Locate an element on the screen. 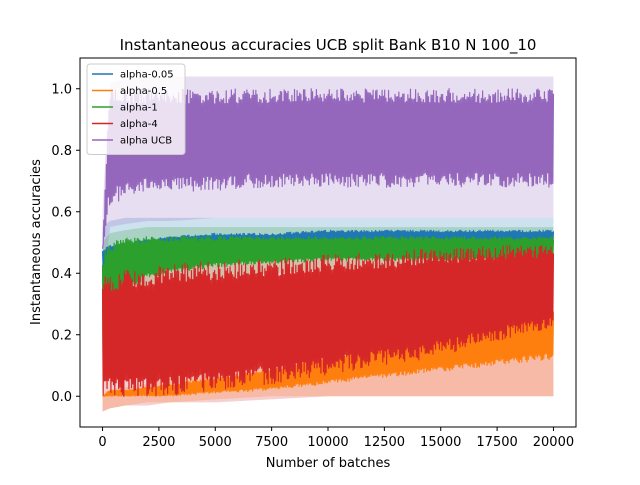  x-tick-label: 12500 is located at coordinates (384, 442).